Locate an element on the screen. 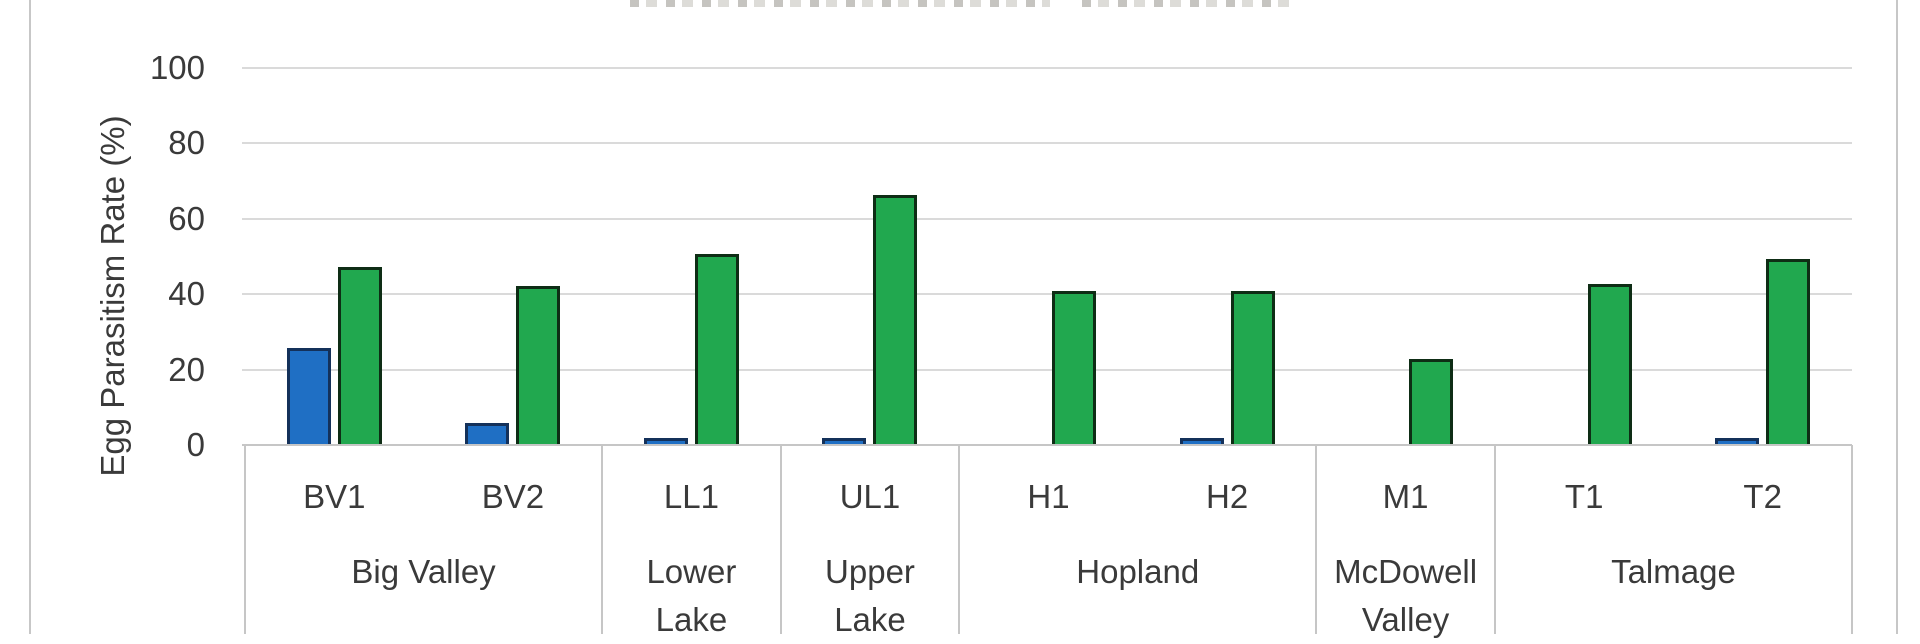  y-tick-label: 0 is located at coordinates (195, 444).